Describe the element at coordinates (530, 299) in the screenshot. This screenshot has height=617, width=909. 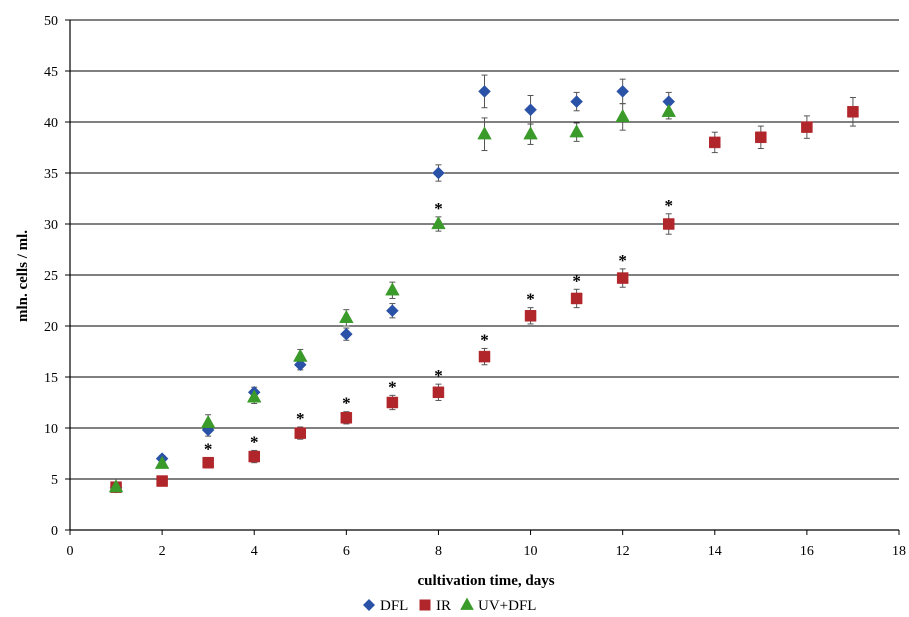
I see `significance-star-ir-10: *` at that location.